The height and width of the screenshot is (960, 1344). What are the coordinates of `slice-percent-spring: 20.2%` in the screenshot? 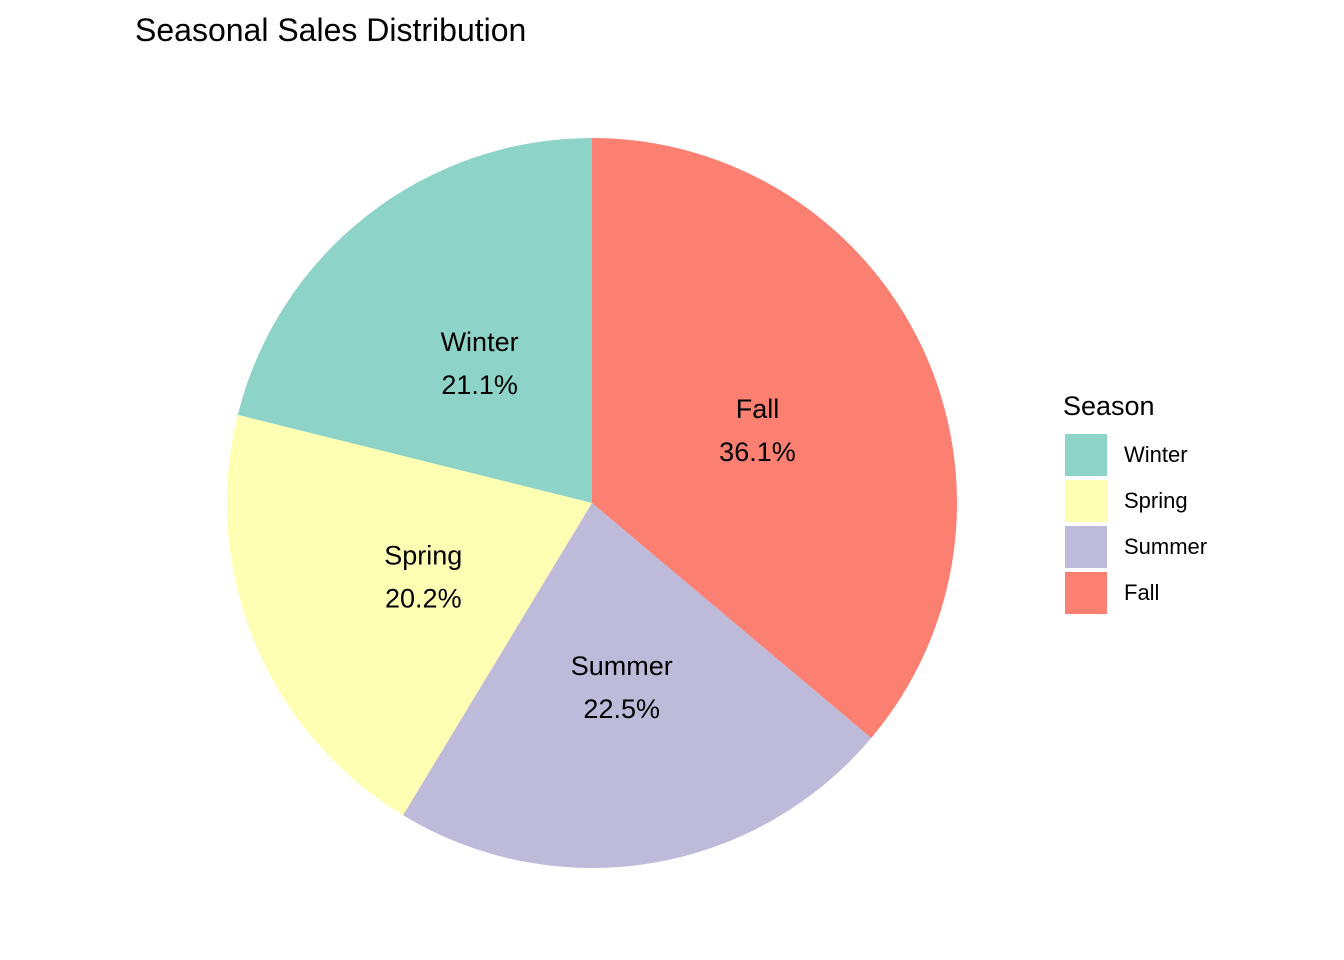 It's located at (423, 599).